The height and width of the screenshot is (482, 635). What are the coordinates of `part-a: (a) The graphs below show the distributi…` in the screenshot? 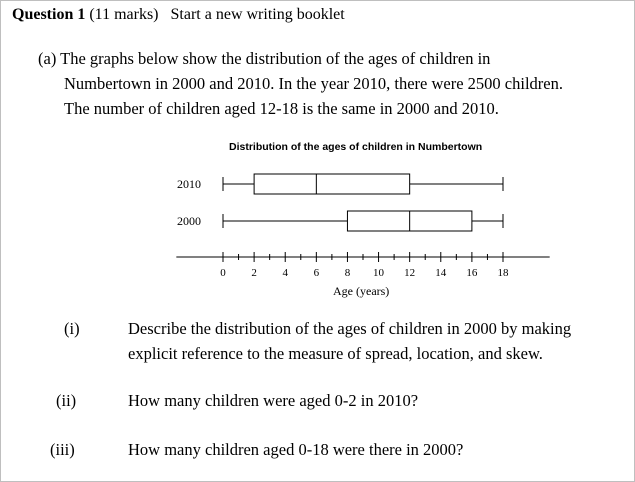 It's located at (300, 83).